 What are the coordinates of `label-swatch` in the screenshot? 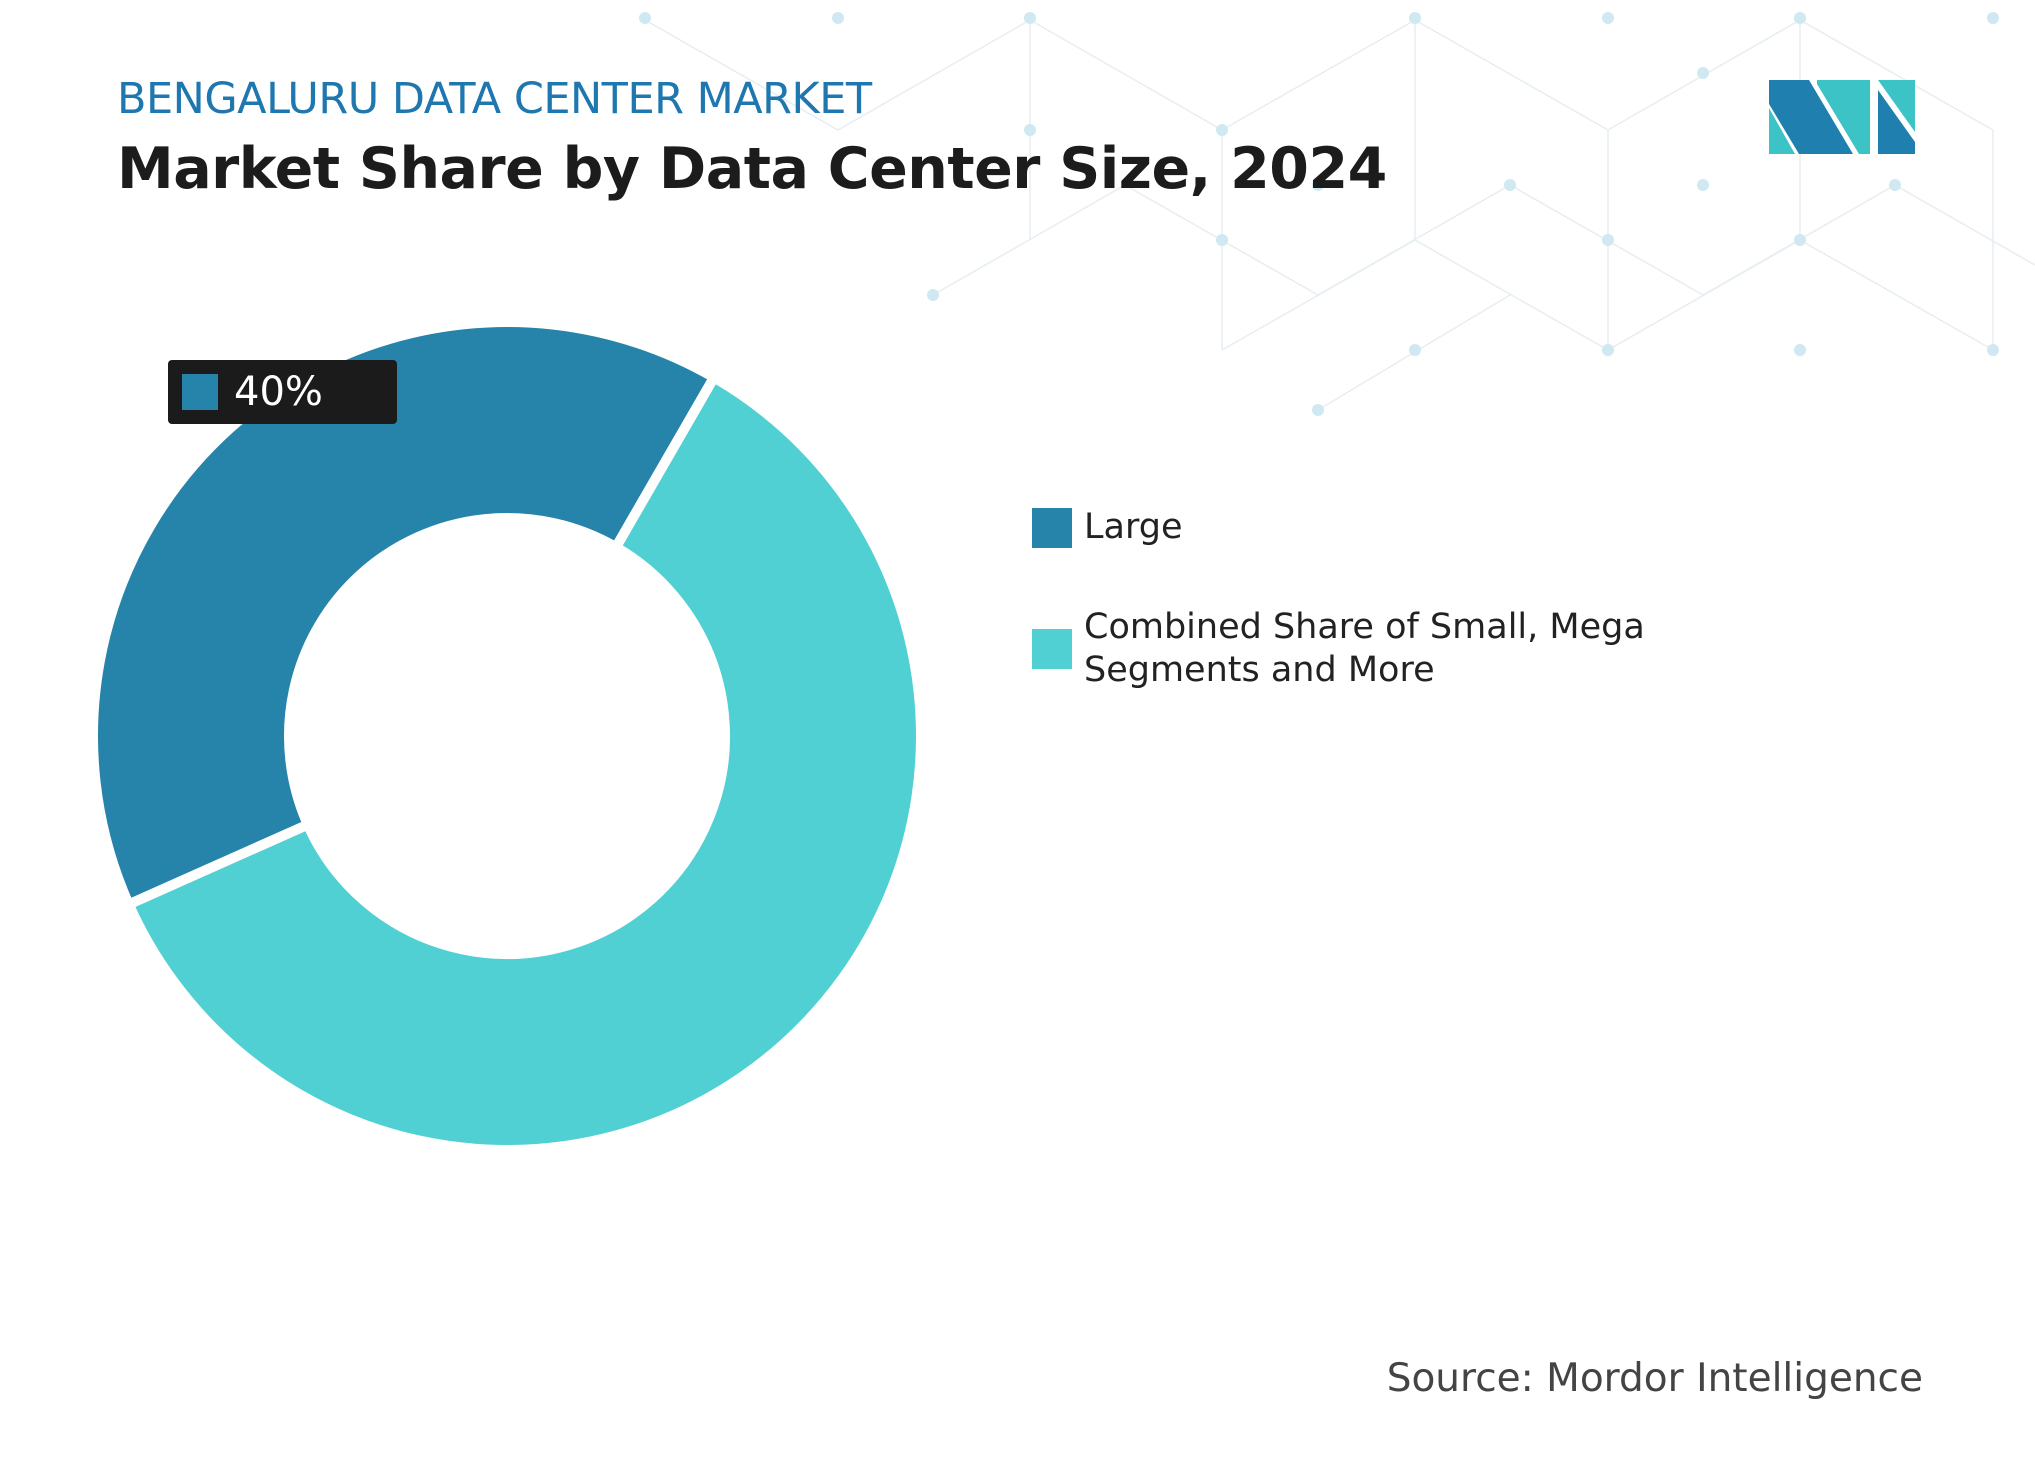 It's located at (200, 392).